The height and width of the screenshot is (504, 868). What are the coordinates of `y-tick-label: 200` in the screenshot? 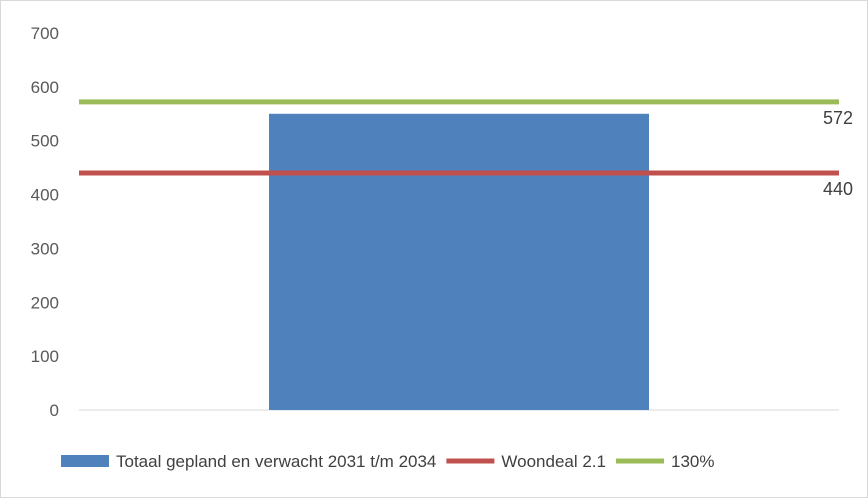 It's located at (45, 302).